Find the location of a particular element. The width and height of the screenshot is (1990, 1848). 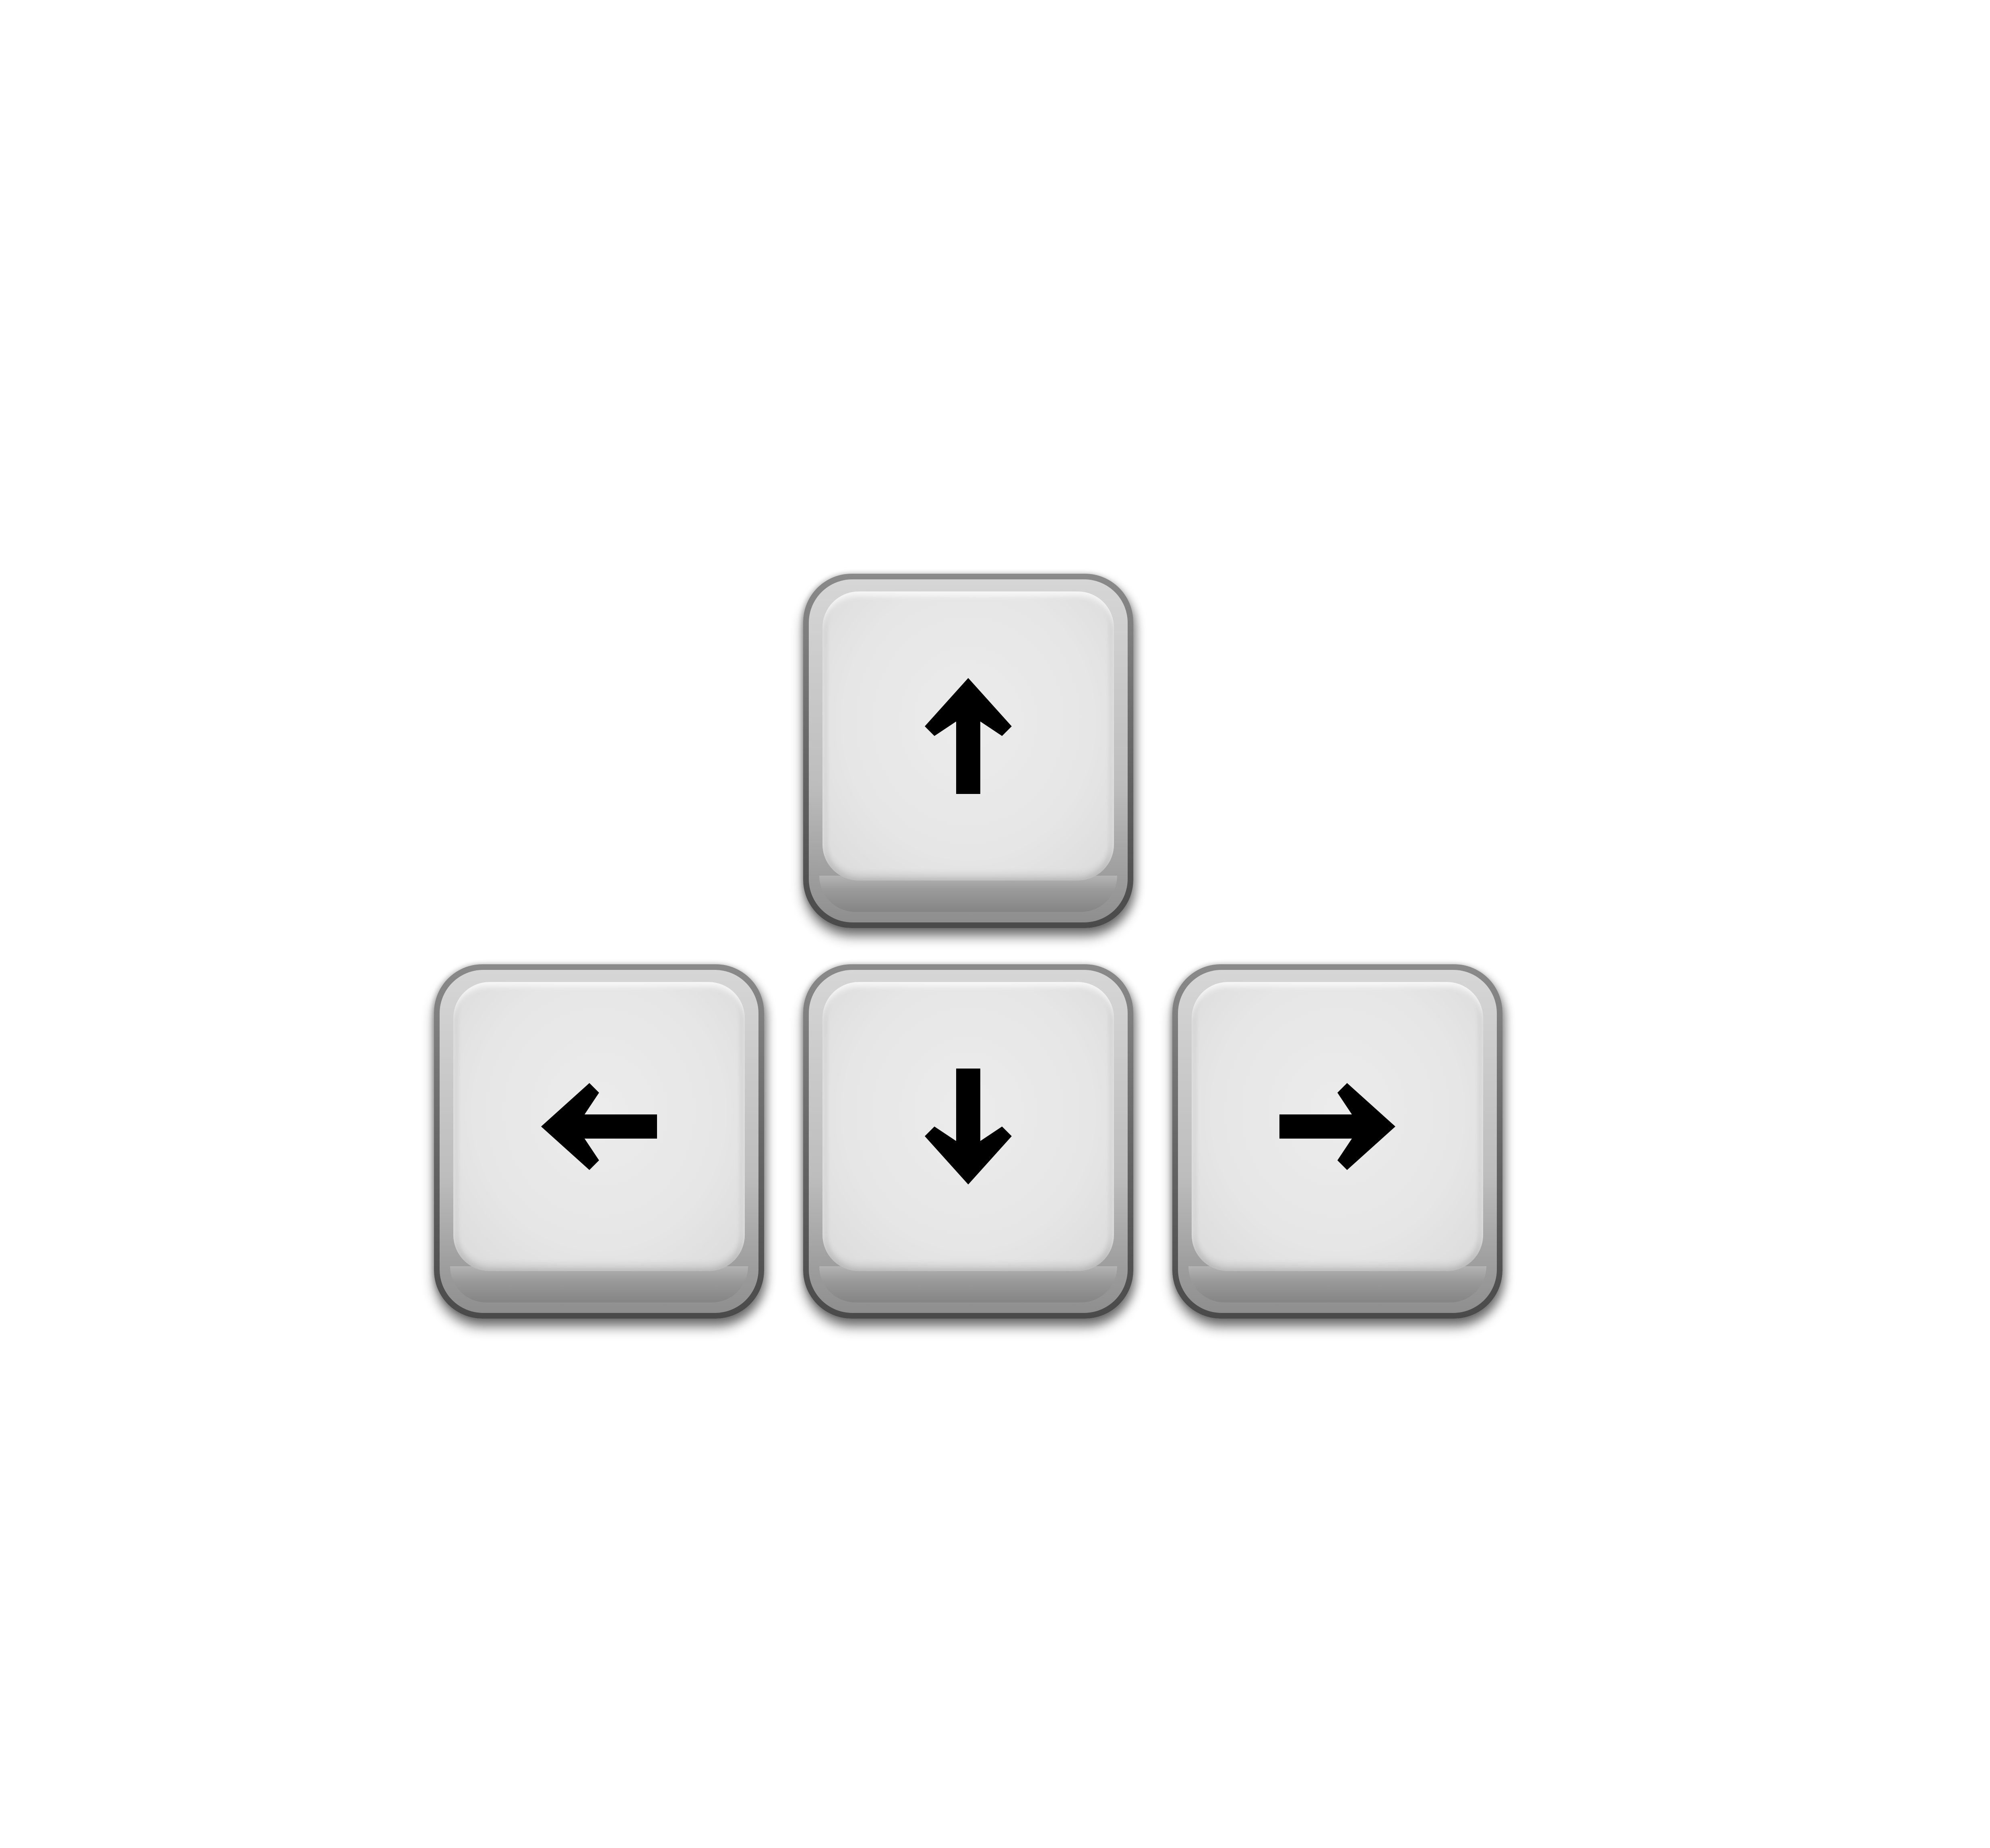

down-arrow-key is located at coordinates (968, 1141).